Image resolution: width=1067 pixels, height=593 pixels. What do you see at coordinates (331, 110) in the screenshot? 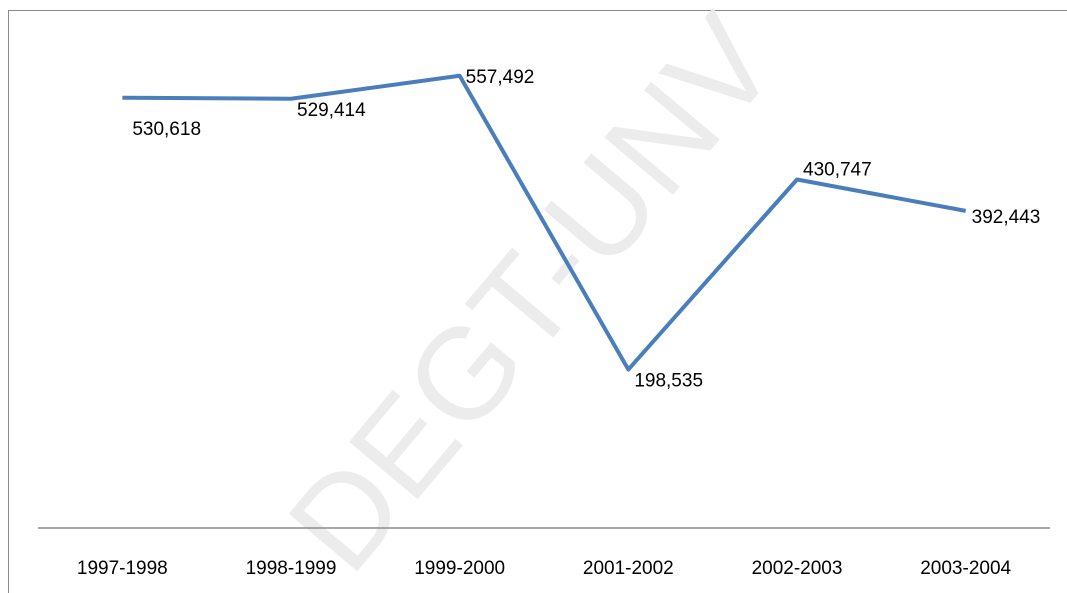
I see `data-label: 529,414` at bounding box center [331, 110].